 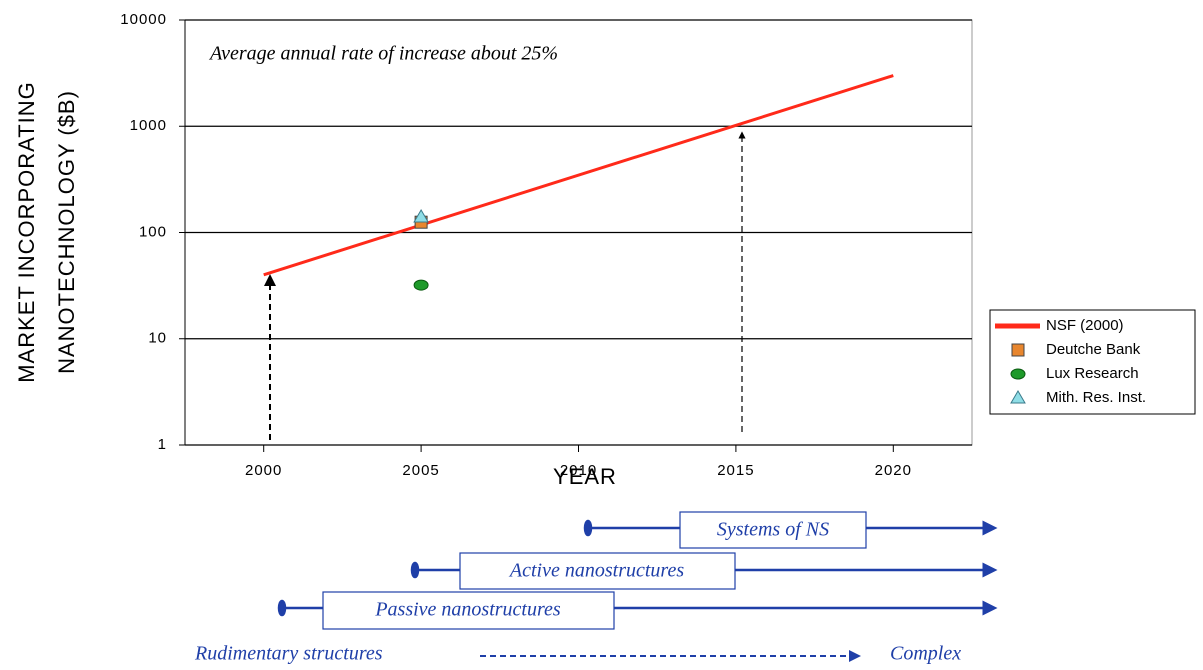 I want to click on y-tick-label: 10, so click(x=157, y=338).